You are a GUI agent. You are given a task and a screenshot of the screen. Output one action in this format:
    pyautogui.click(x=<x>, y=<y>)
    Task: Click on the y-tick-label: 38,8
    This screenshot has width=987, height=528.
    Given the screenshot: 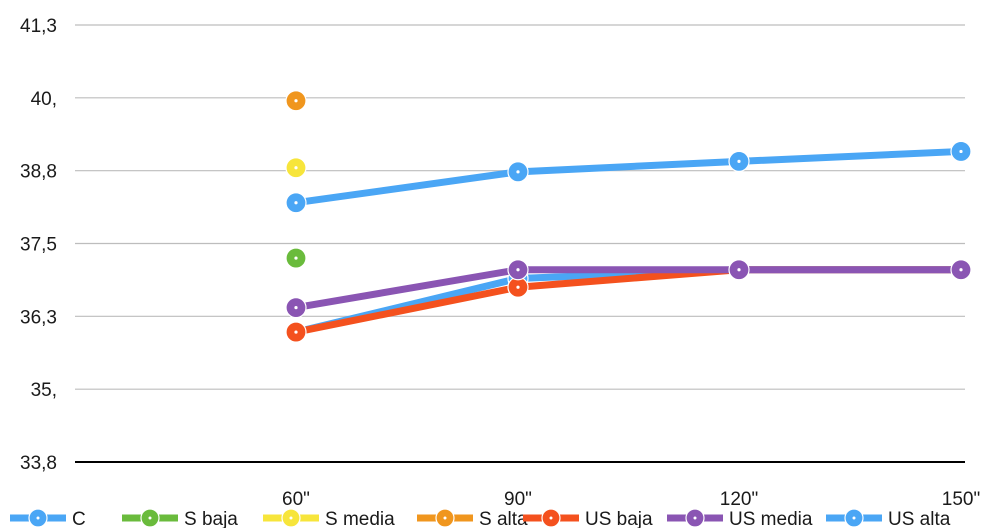 What is the action you would take?
    pyautogui.click(x=38, y=172)
    